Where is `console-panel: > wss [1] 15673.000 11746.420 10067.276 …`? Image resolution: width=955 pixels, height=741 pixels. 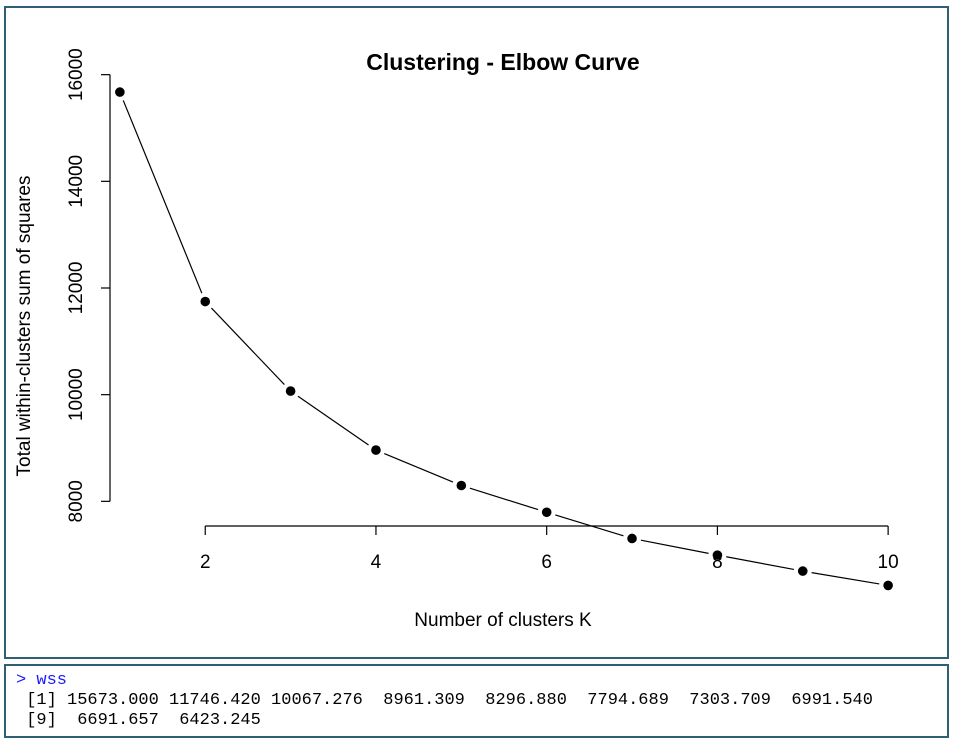
console-panel: > wss [1] 15673.000 11746.420 10067.276 … is located at coordinates (476, 701).